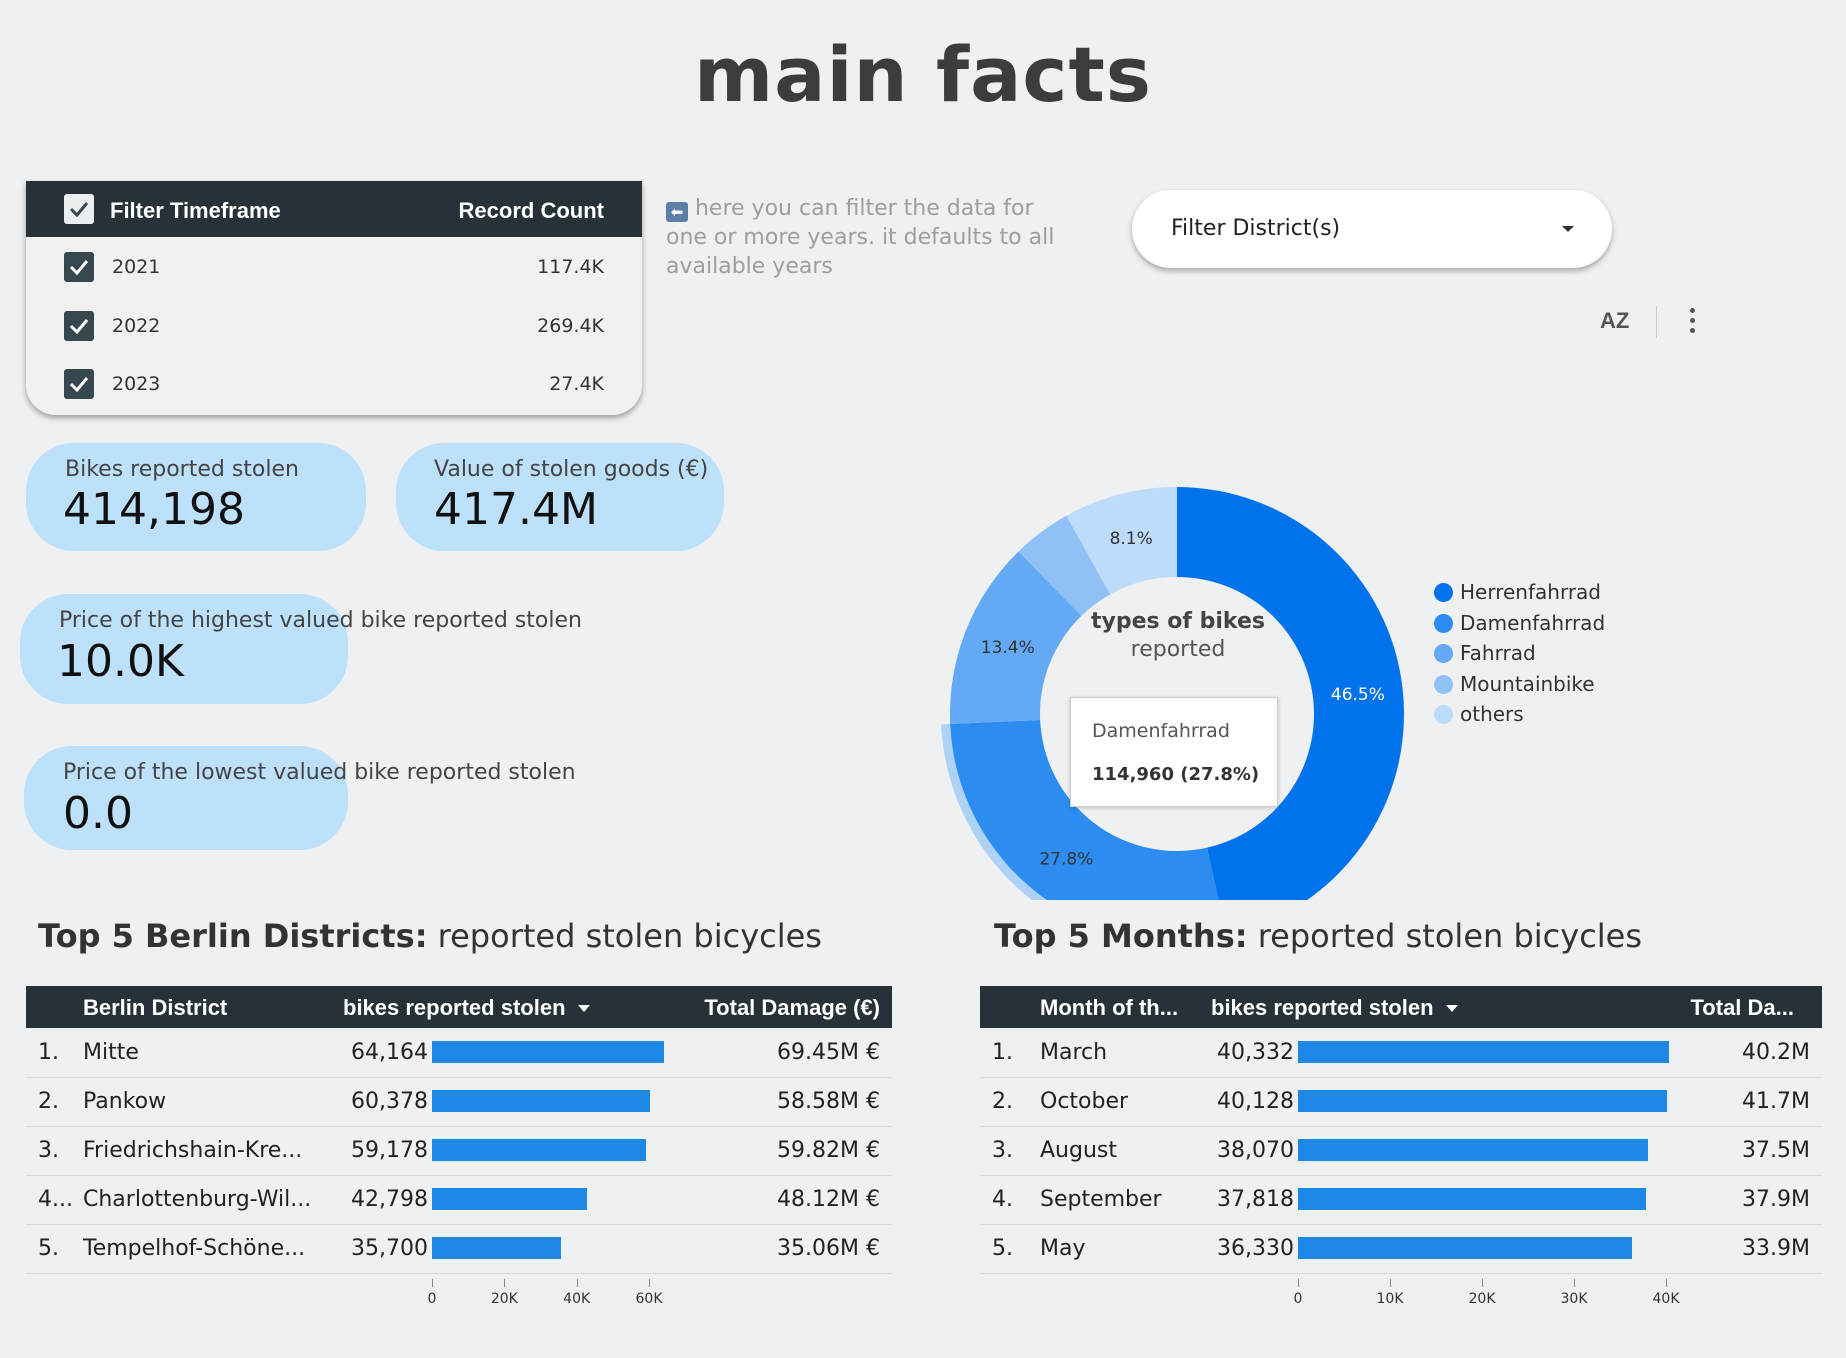 The width and height of the screenshot is (1846, 1358). Describe the element at coordinates (334, 267) in the screenshot. I see `timeframe-row: 2021 117.4K` at that location.